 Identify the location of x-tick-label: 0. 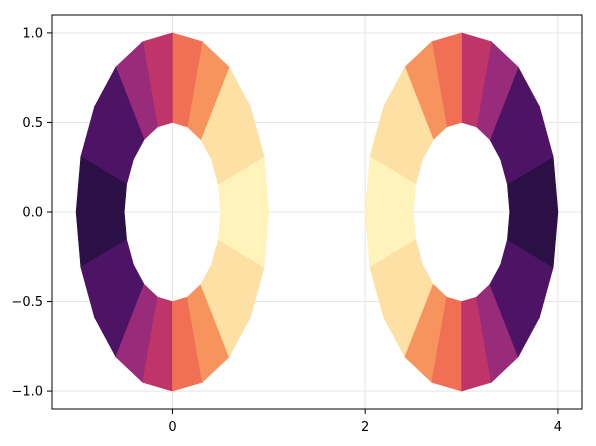
(172, 427).